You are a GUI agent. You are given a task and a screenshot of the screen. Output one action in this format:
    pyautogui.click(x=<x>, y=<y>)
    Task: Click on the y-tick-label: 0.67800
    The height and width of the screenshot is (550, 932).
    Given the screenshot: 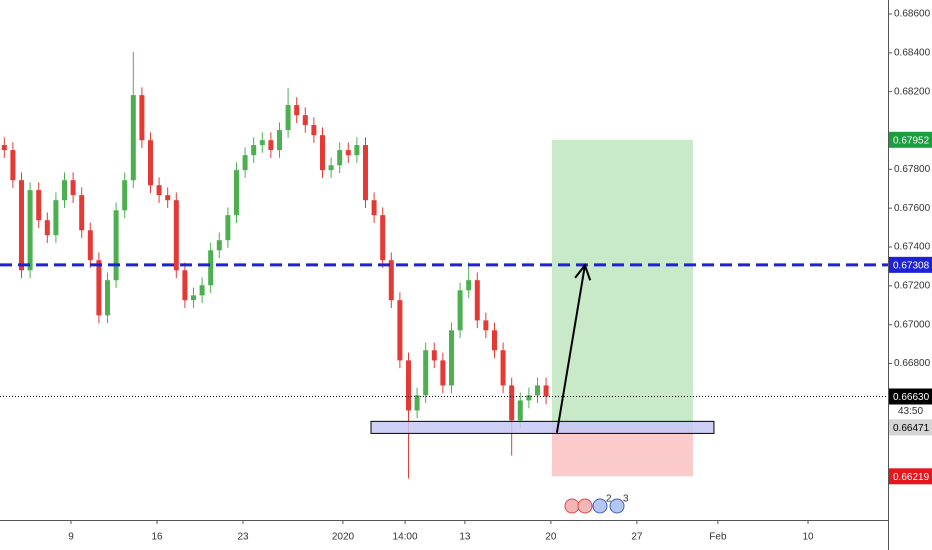 What is the action you would take?
    pyautogui.click(x=912, y=169)
    